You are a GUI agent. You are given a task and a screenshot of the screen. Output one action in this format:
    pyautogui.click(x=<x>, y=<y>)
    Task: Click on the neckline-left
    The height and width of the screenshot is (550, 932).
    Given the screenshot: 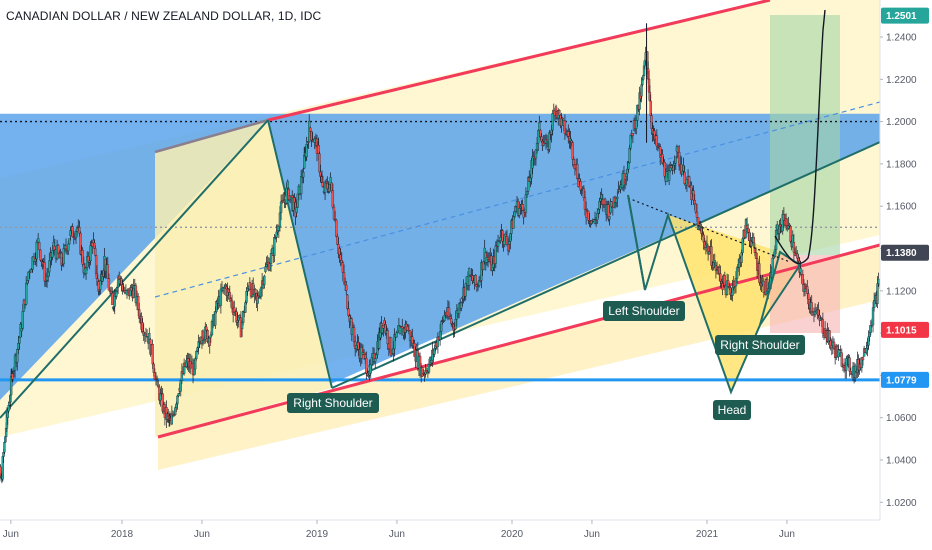 What is the action you would take?
    pyautogui.click(x=211, y=136)
    